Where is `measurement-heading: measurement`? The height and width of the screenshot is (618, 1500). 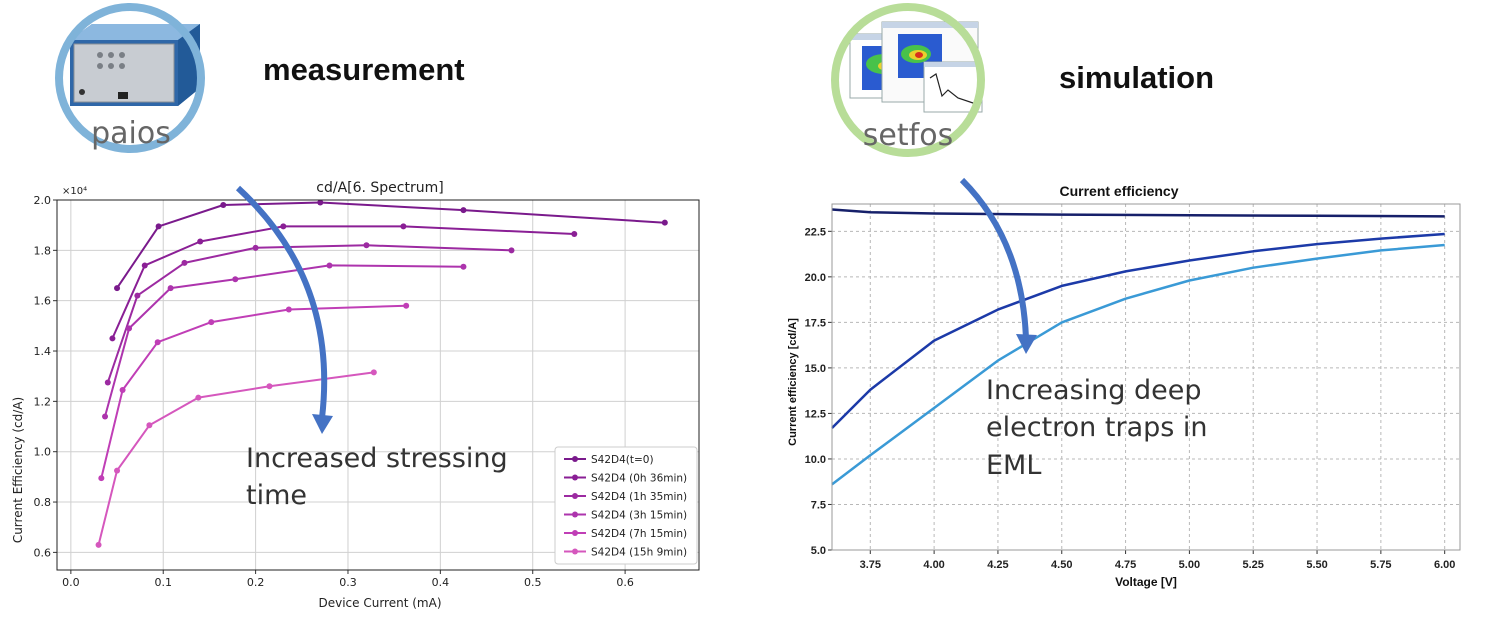
measurement-heading: measurement is located at coordinates (364, 69).